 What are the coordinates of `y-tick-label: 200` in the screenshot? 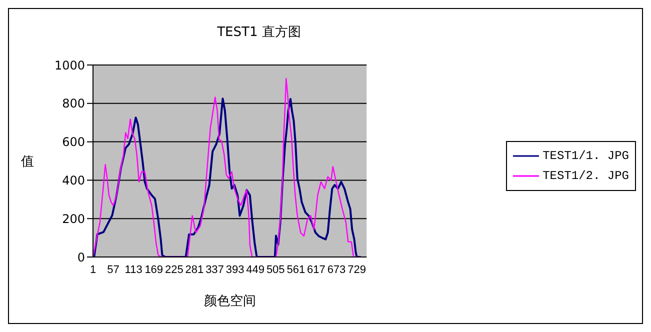 It's located at (73, 219).